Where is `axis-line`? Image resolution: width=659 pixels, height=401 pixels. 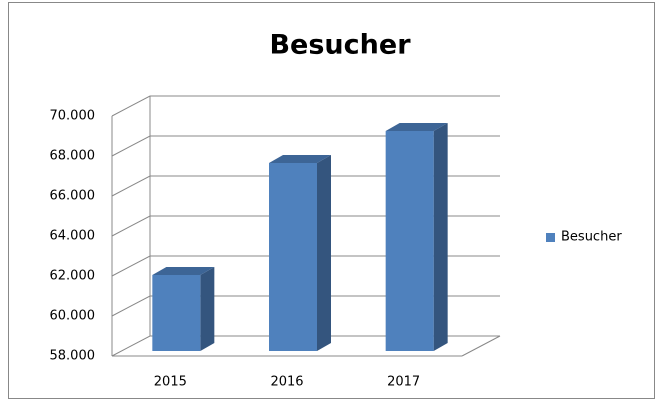 axis-line is located at coordinates (481, 346).